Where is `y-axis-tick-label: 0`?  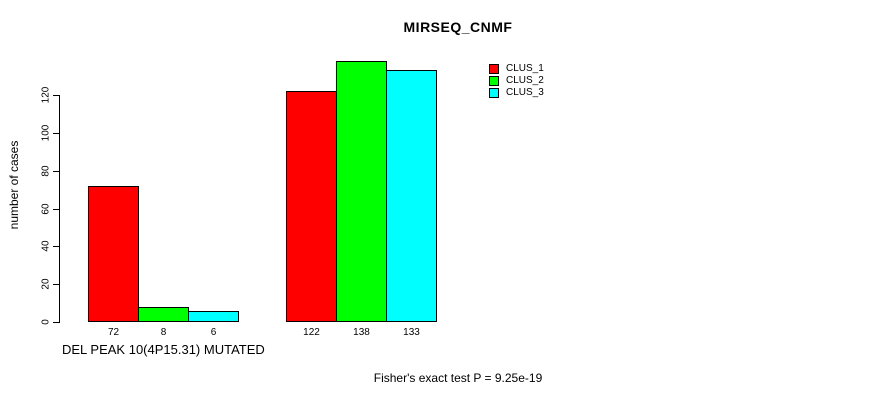 y-axis-tick-label: 0 is located at coordinates (46, 322).